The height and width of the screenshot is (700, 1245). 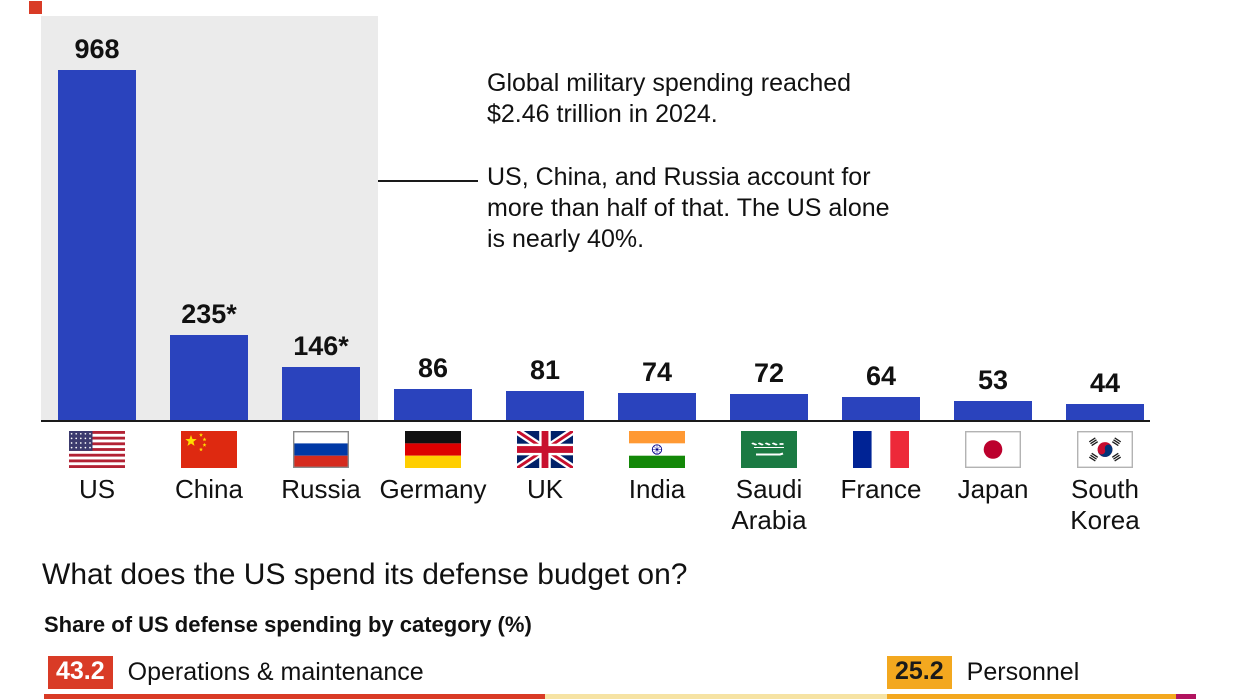 What do you see at coordinates (881, 449) in the screenshot?
I see `flag-fr-icon` at bounding box center [881, 449].